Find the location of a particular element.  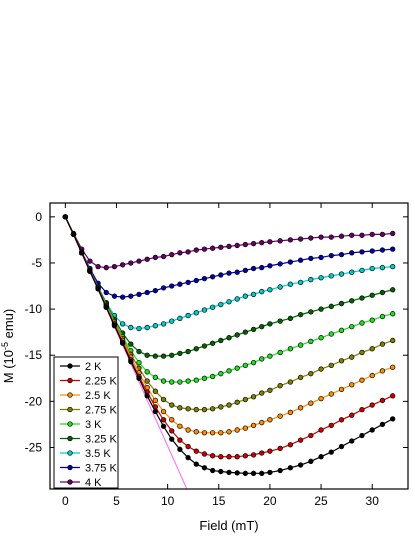

legend-label: 3.75 K is located at coordinates (101, 469).